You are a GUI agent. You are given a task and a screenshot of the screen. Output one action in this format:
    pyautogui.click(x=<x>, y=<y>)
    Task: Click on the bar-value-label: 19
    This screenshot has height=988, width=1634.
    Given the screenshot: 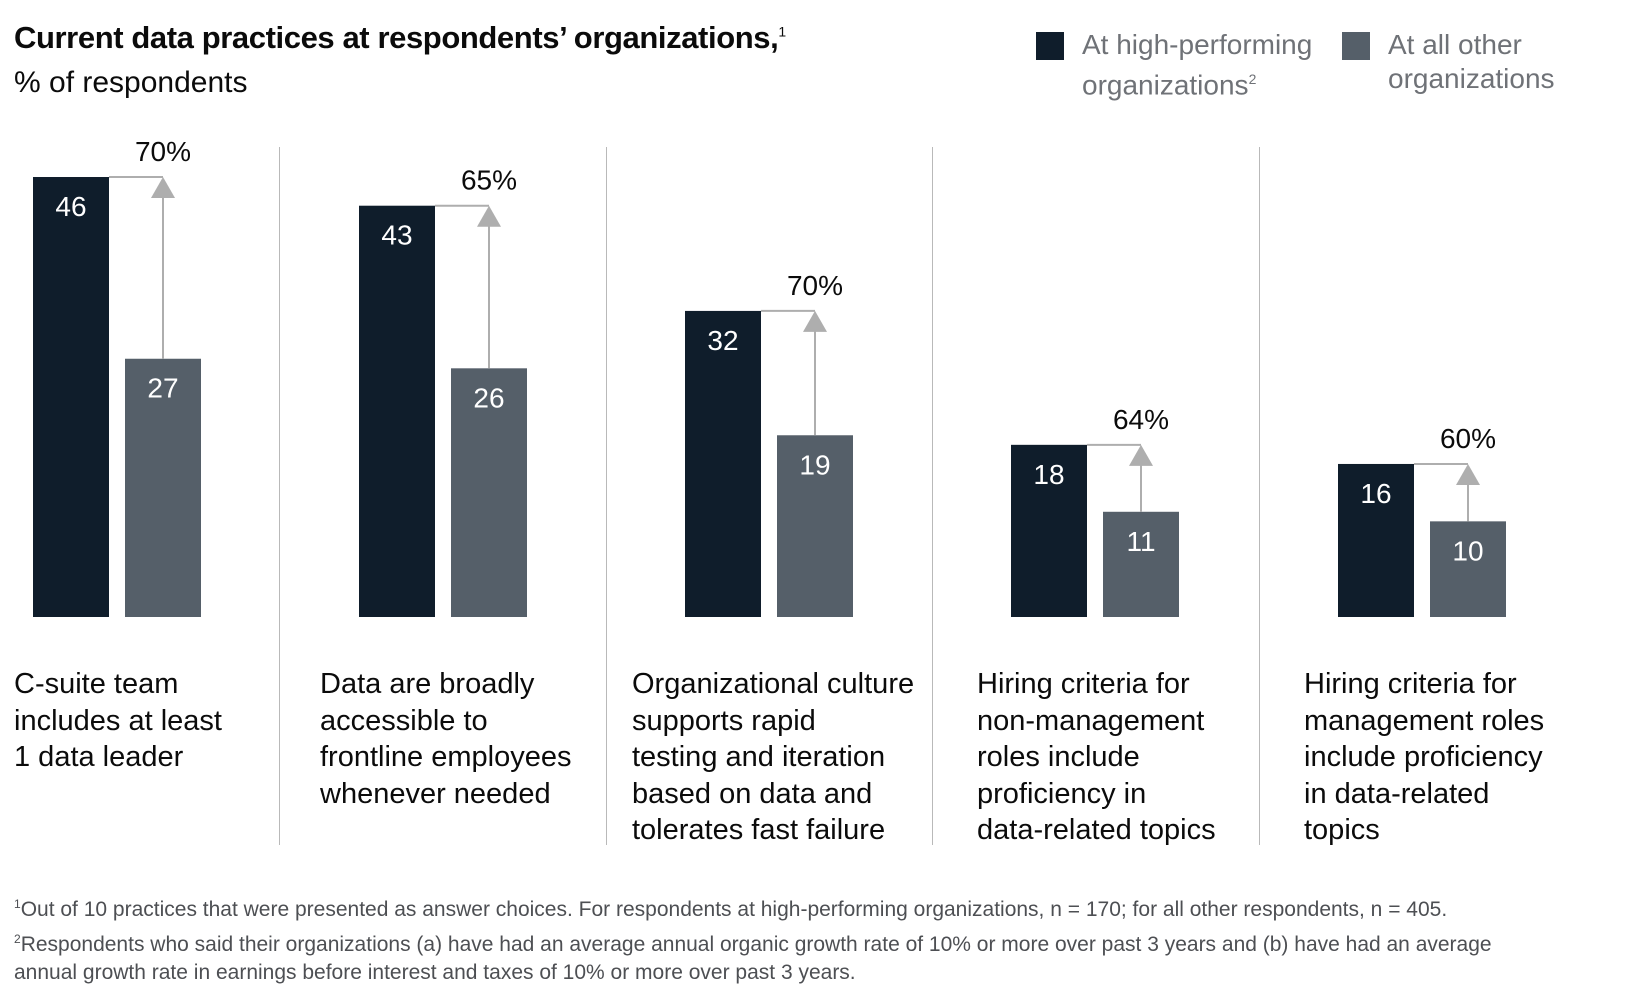 What is the action you would take?
    pyautogui.click(x=814, y=464)
    